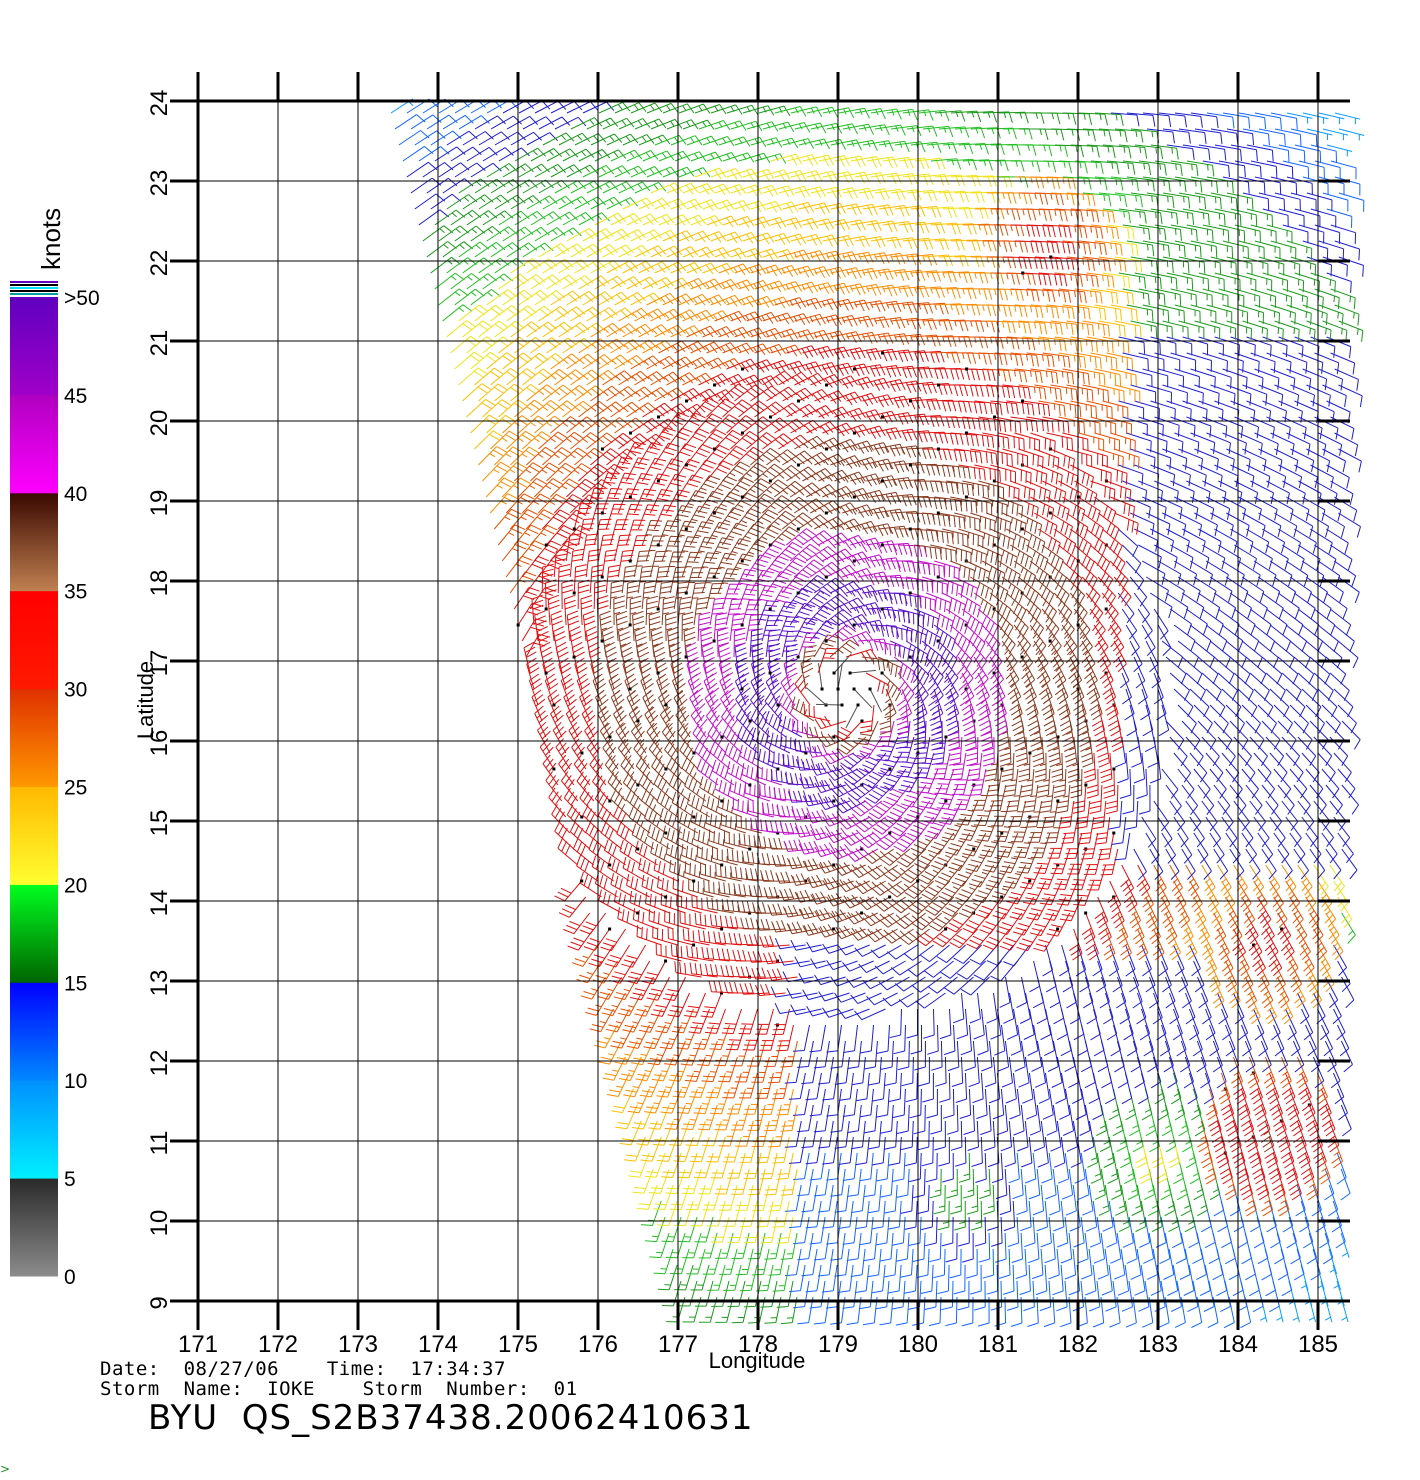  I want to click on y-tick-label: 15, so click(159, 823).